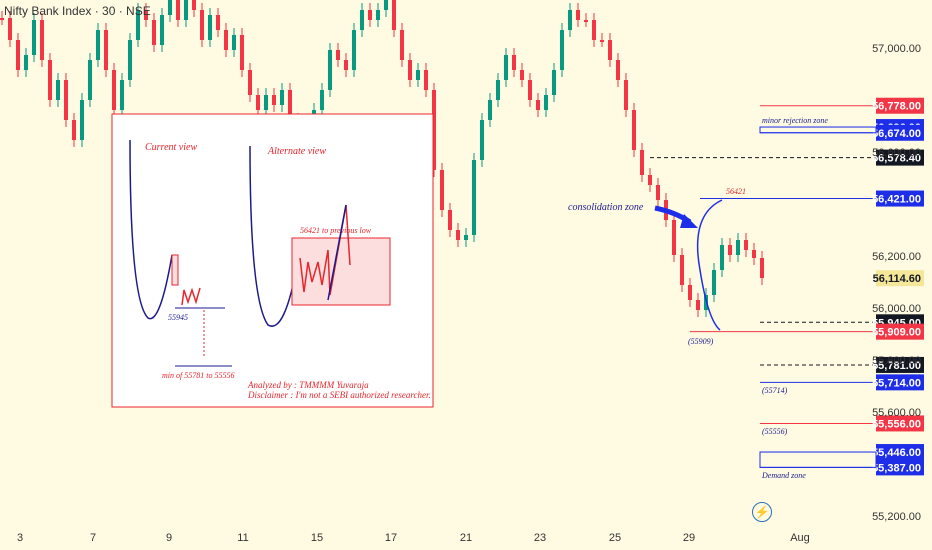 The height and width of the screenshot is (550, 932). Describe the element at coordinates (606, 207) in the screenshot. I see `consolidation-zone-label: consolidation zone` at that location.